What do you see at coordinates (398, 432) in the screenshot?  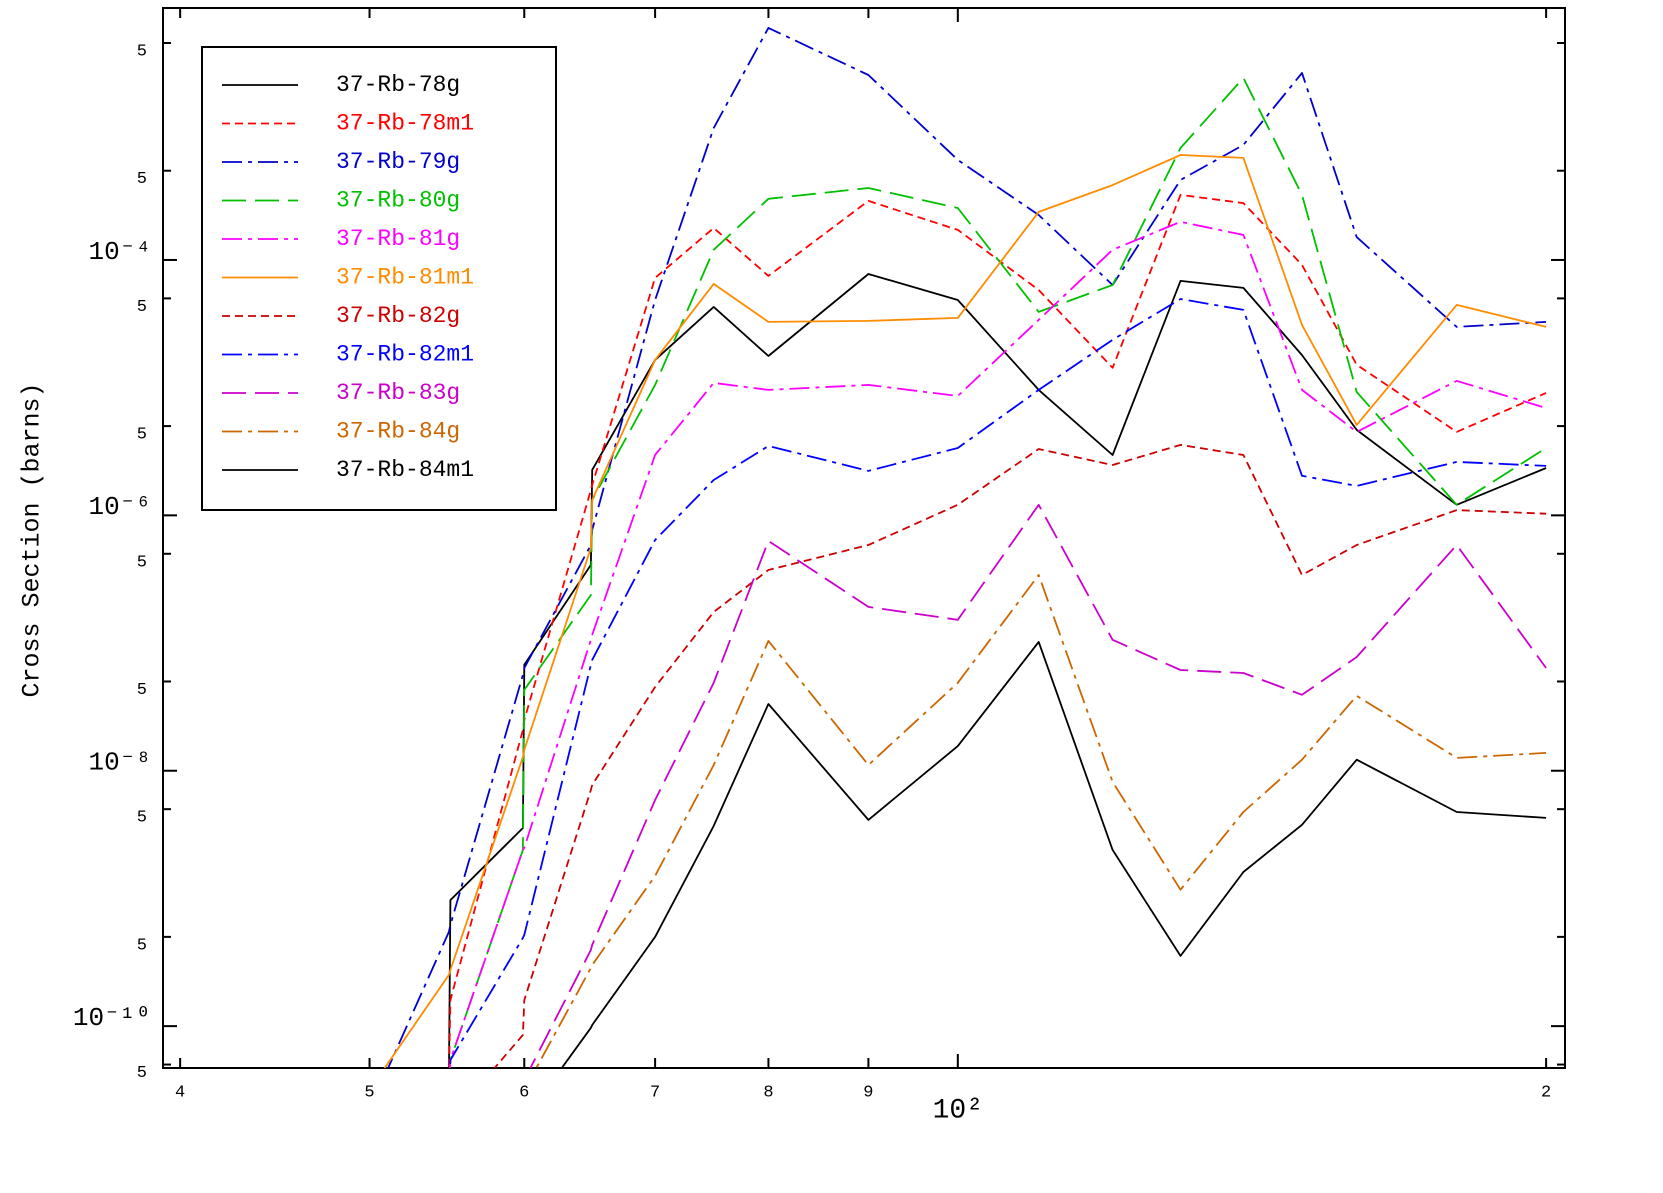 I see `legend-label: 37-Rb-84g` at bounding box center [398, 432].